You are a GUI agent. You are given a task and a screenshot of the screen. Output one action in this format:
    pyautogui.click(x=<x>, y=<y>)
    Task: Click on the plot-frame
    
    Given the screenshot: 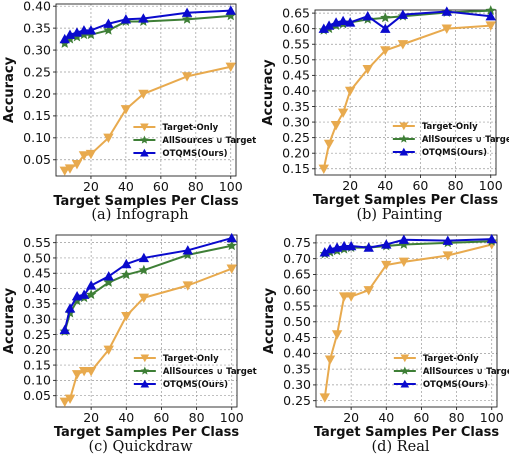 What is the action you would take?
    pyautogui.click(x=146, y=321)
    